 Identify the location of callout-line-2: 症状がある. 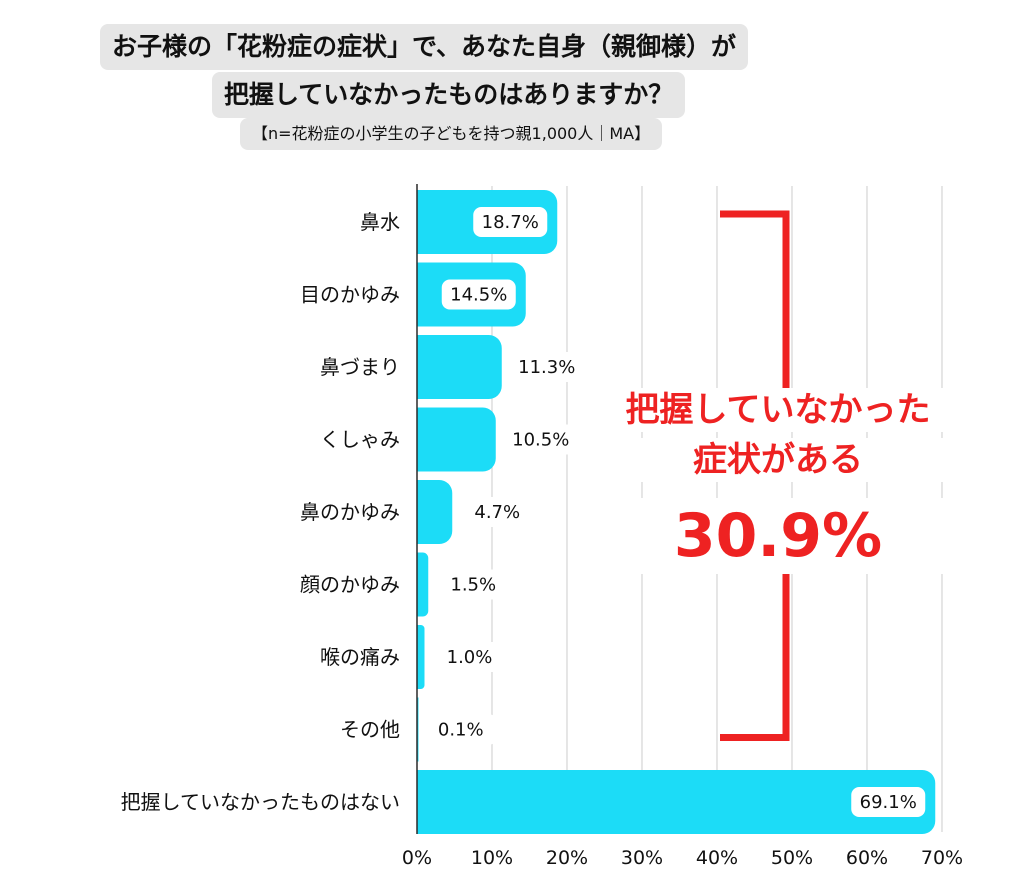
(778, 460).